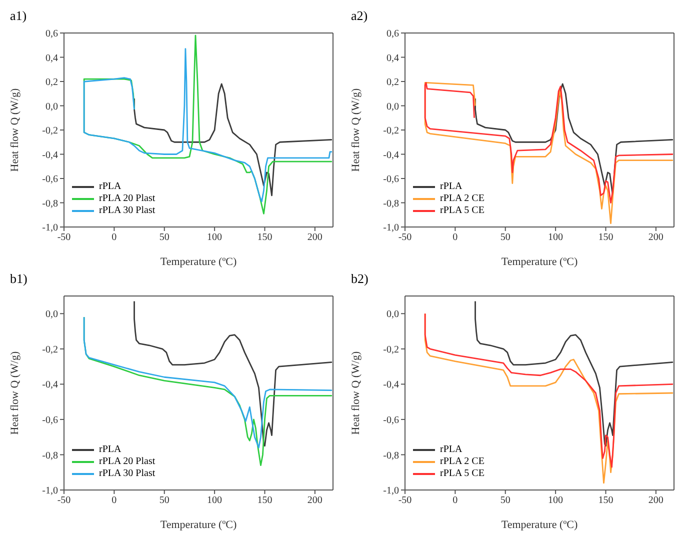 The height and width of the screenshot is (543, 693). Describe the element at coordinates (359, 16) in the screenshot. I see `chart-title: a2)` at that location.